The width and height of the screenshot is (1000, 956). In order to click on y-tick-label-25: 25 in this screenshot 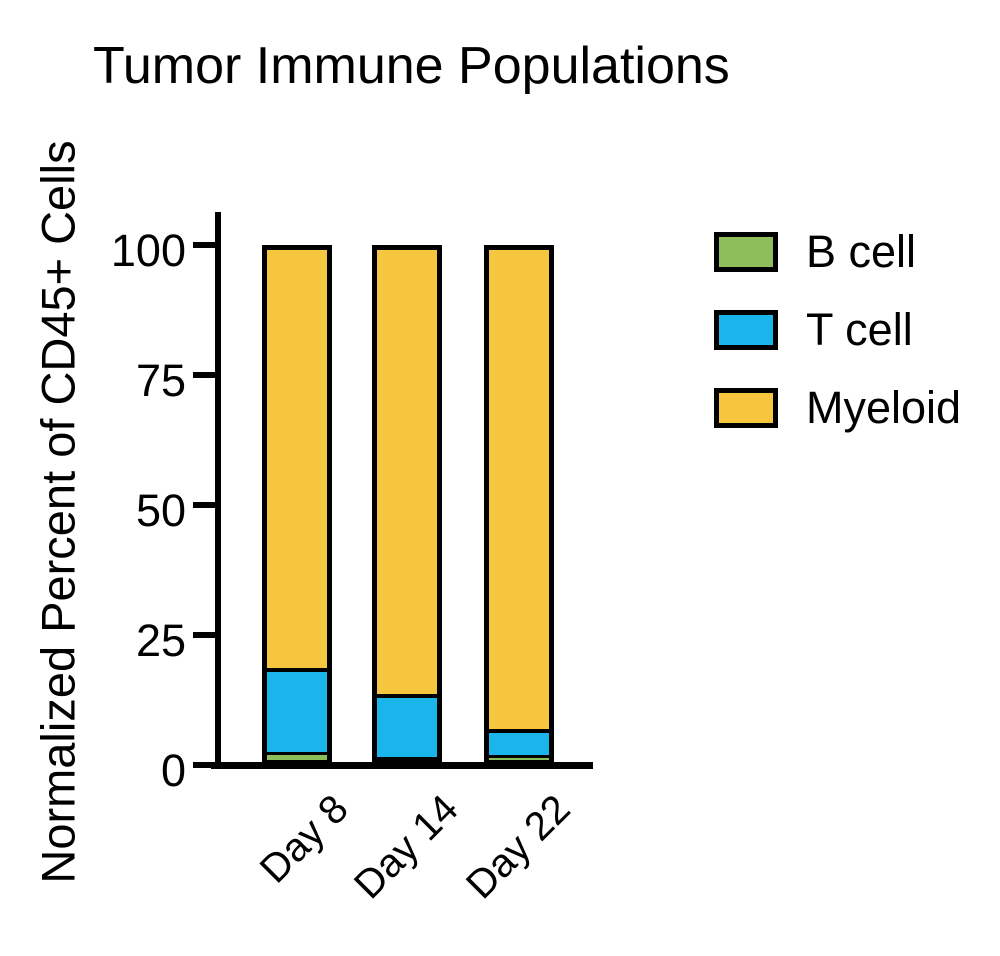, I will do `click(160, 640)`.